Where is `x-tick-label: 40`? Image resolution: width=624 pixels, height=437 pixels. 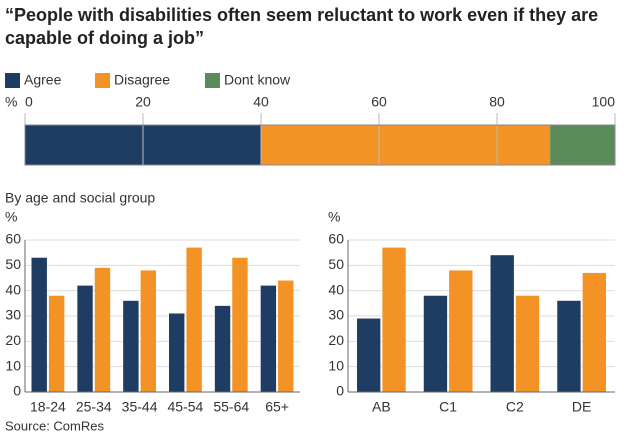 x-tick-label: 40 is located at coordinates (261, 102).